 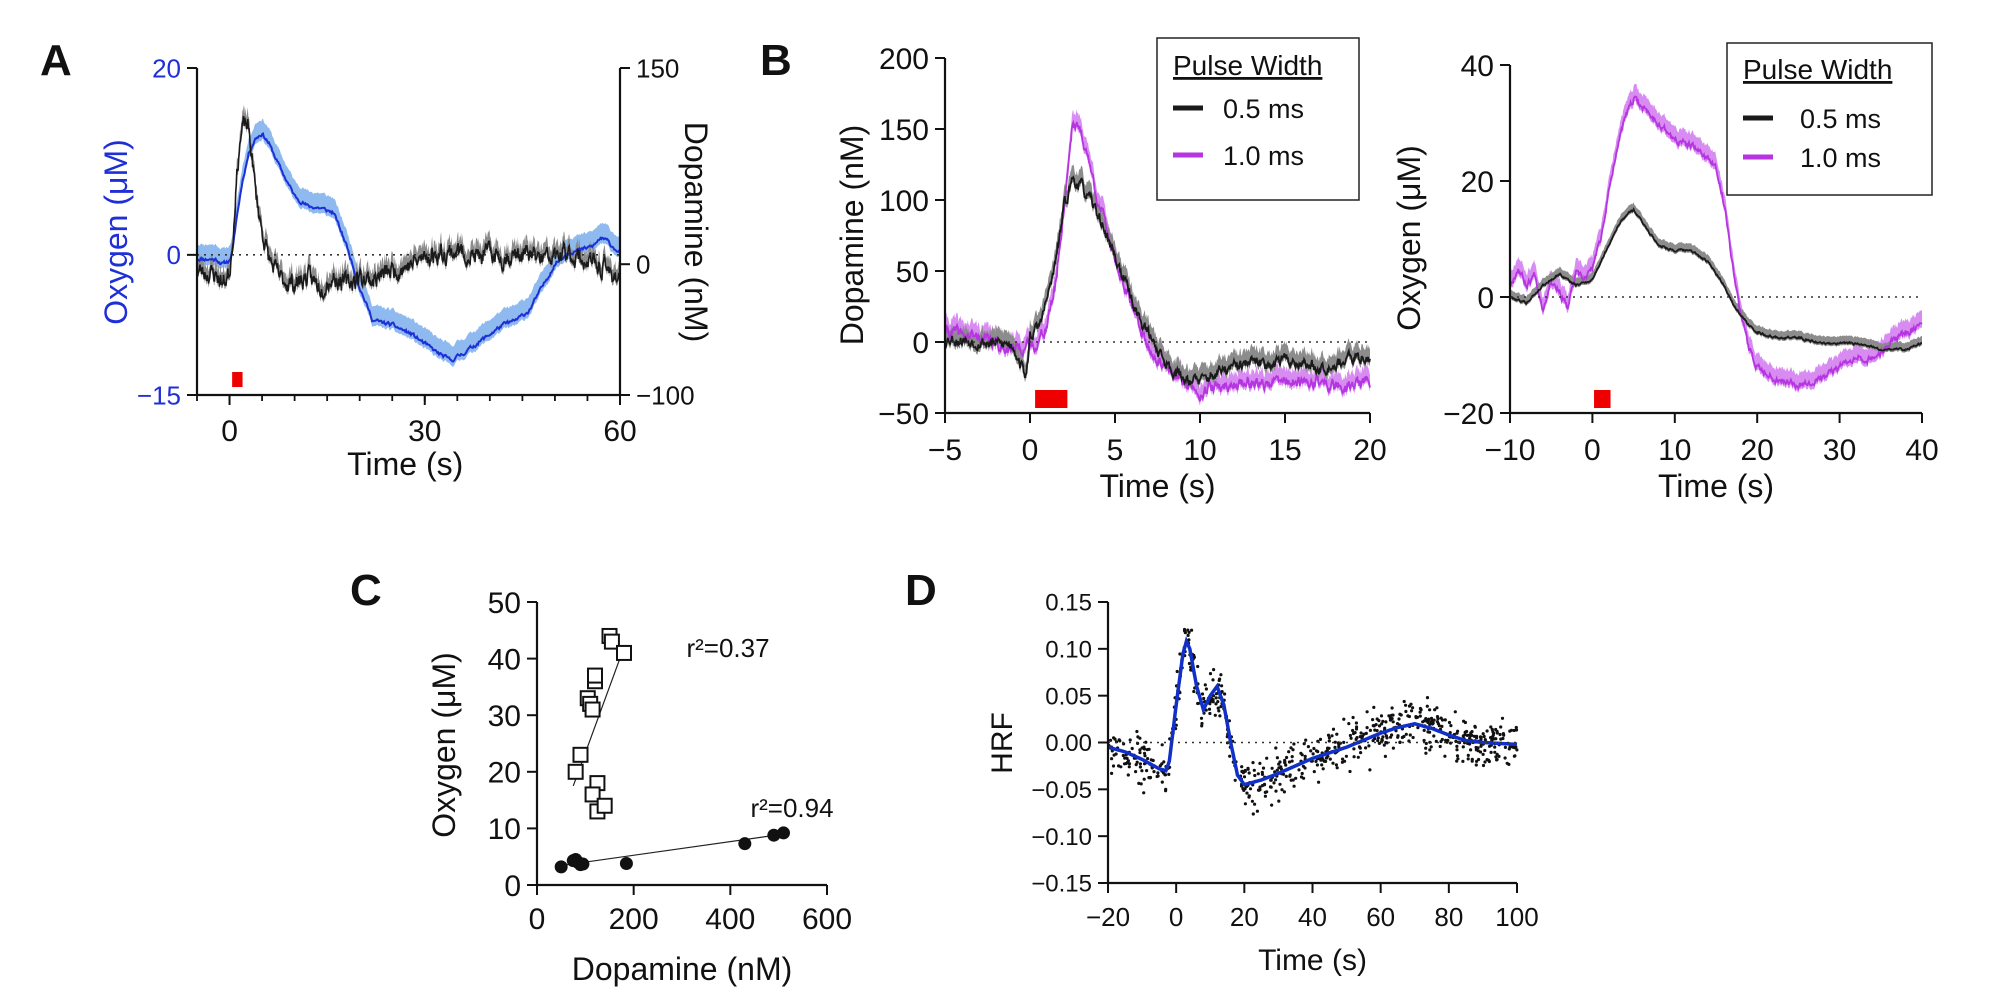 What do you see at coordinates (852, 235) in the screenshot?
I see `y-axis-label: Dopamine (nM)` at bounding box center [852, 235].